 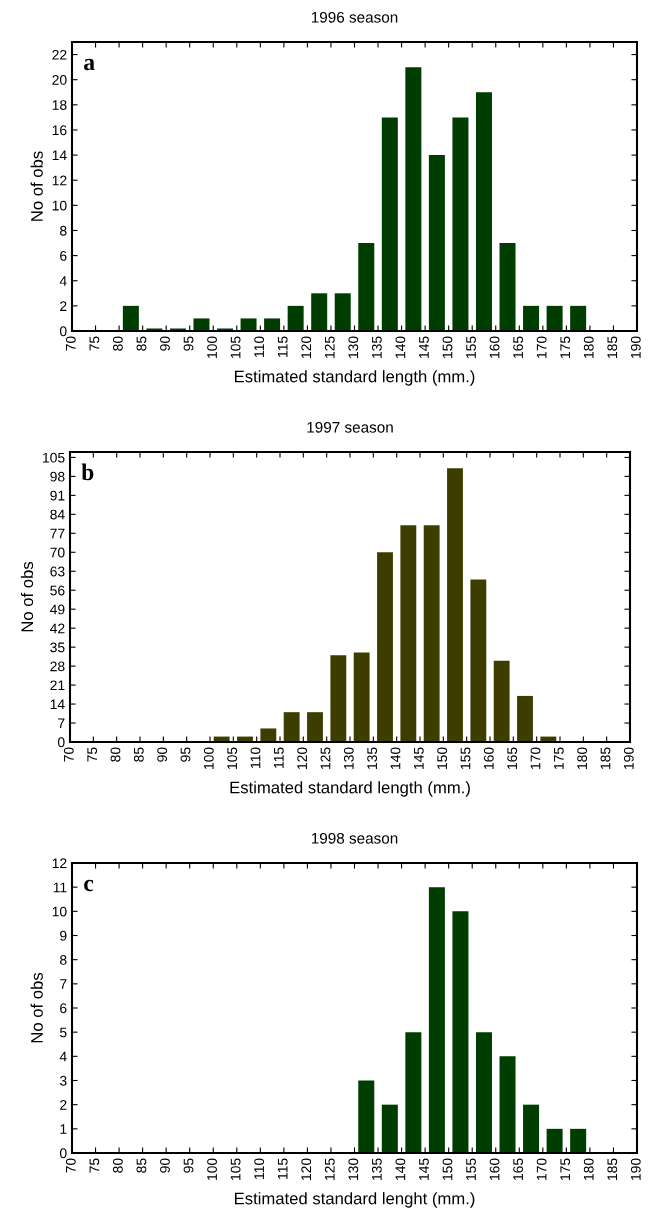 I want to click on y-tick-label: 1, so click(x=63, y=1129).